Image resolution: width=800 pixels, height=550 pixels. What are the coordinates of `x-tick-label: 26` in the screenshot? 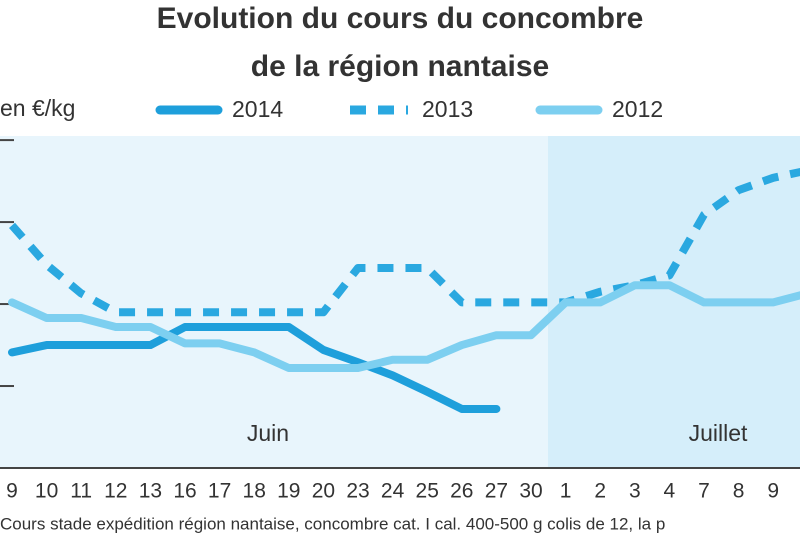 It's located at (461, 491).